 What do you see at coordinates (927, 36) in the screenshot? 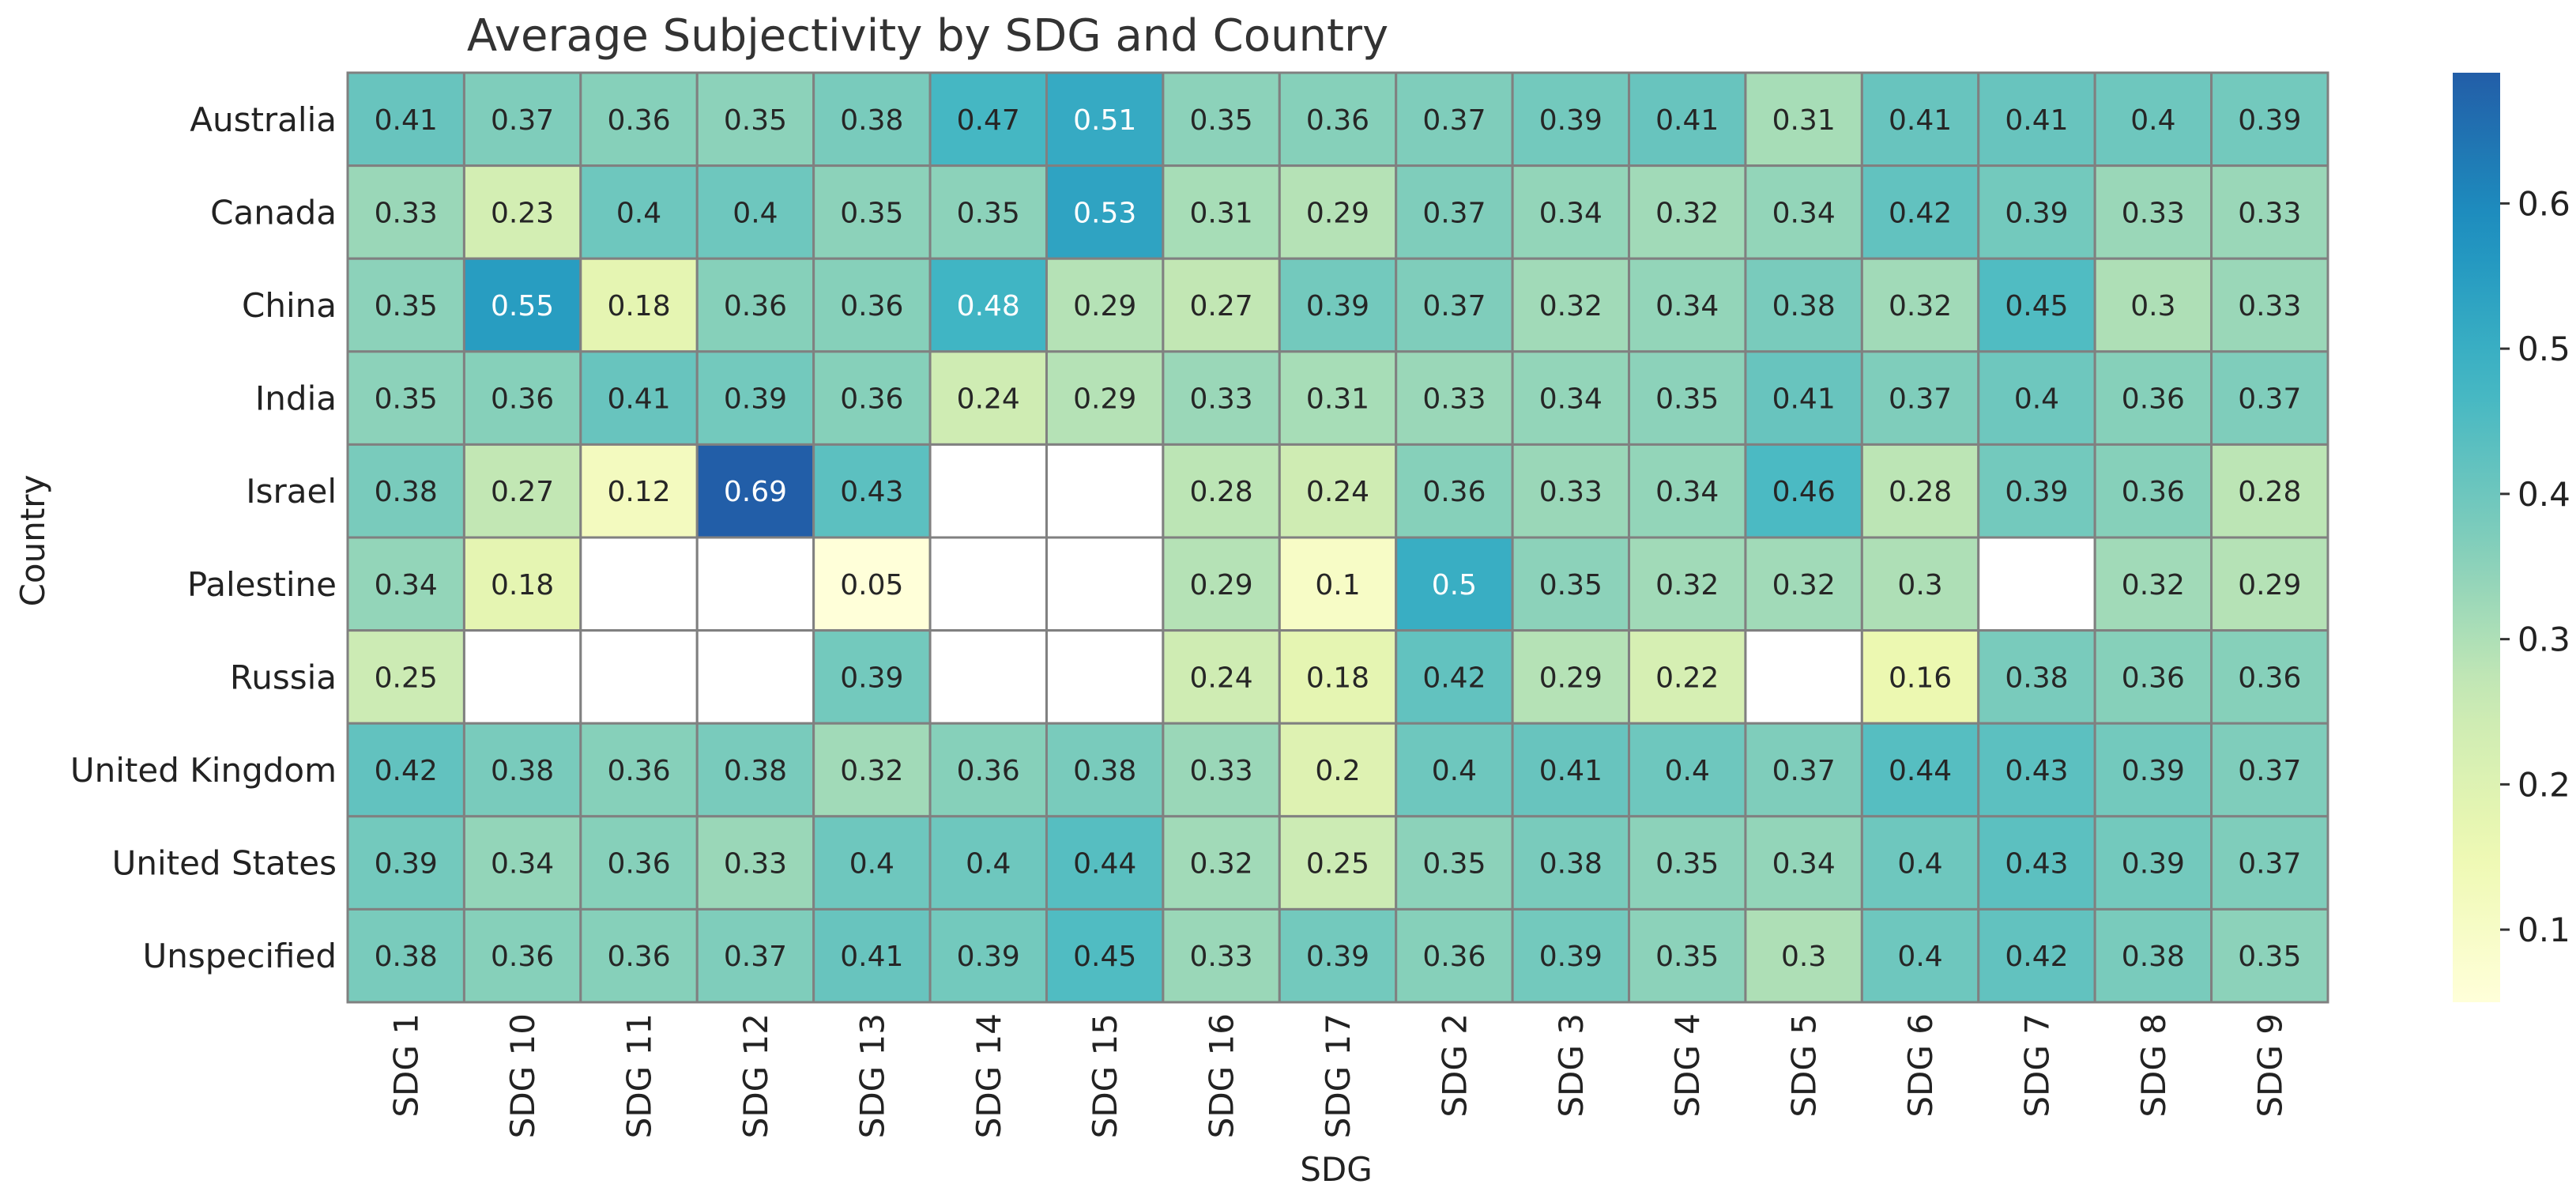
I see `chart-title: Average Subjectivity by SDG and Country` at bounding box center [927, 36].